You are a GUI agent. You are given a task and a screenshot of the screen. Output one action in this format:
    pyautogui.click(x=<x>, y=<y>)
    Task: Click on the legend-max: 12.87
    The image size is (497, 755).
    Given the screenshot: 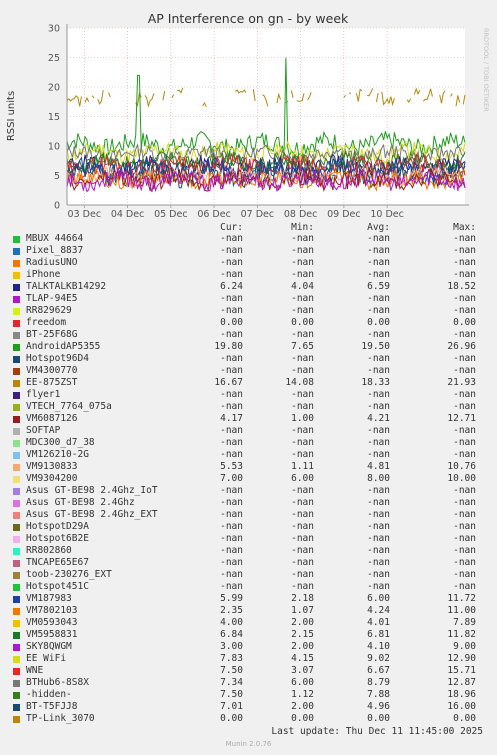 What is the action you would take?
    pyautogui.click(x=461, y=682)
    